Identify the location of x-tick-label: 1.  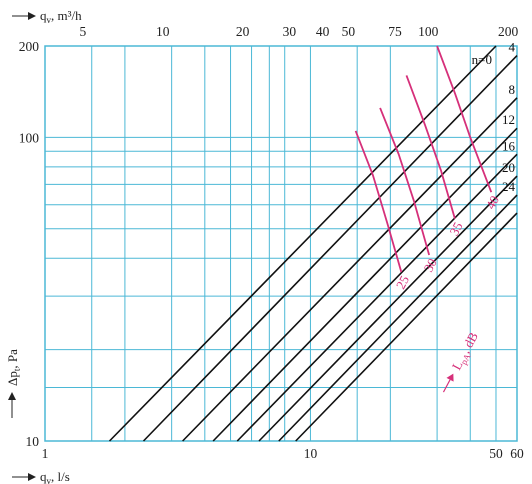
(45, 453).